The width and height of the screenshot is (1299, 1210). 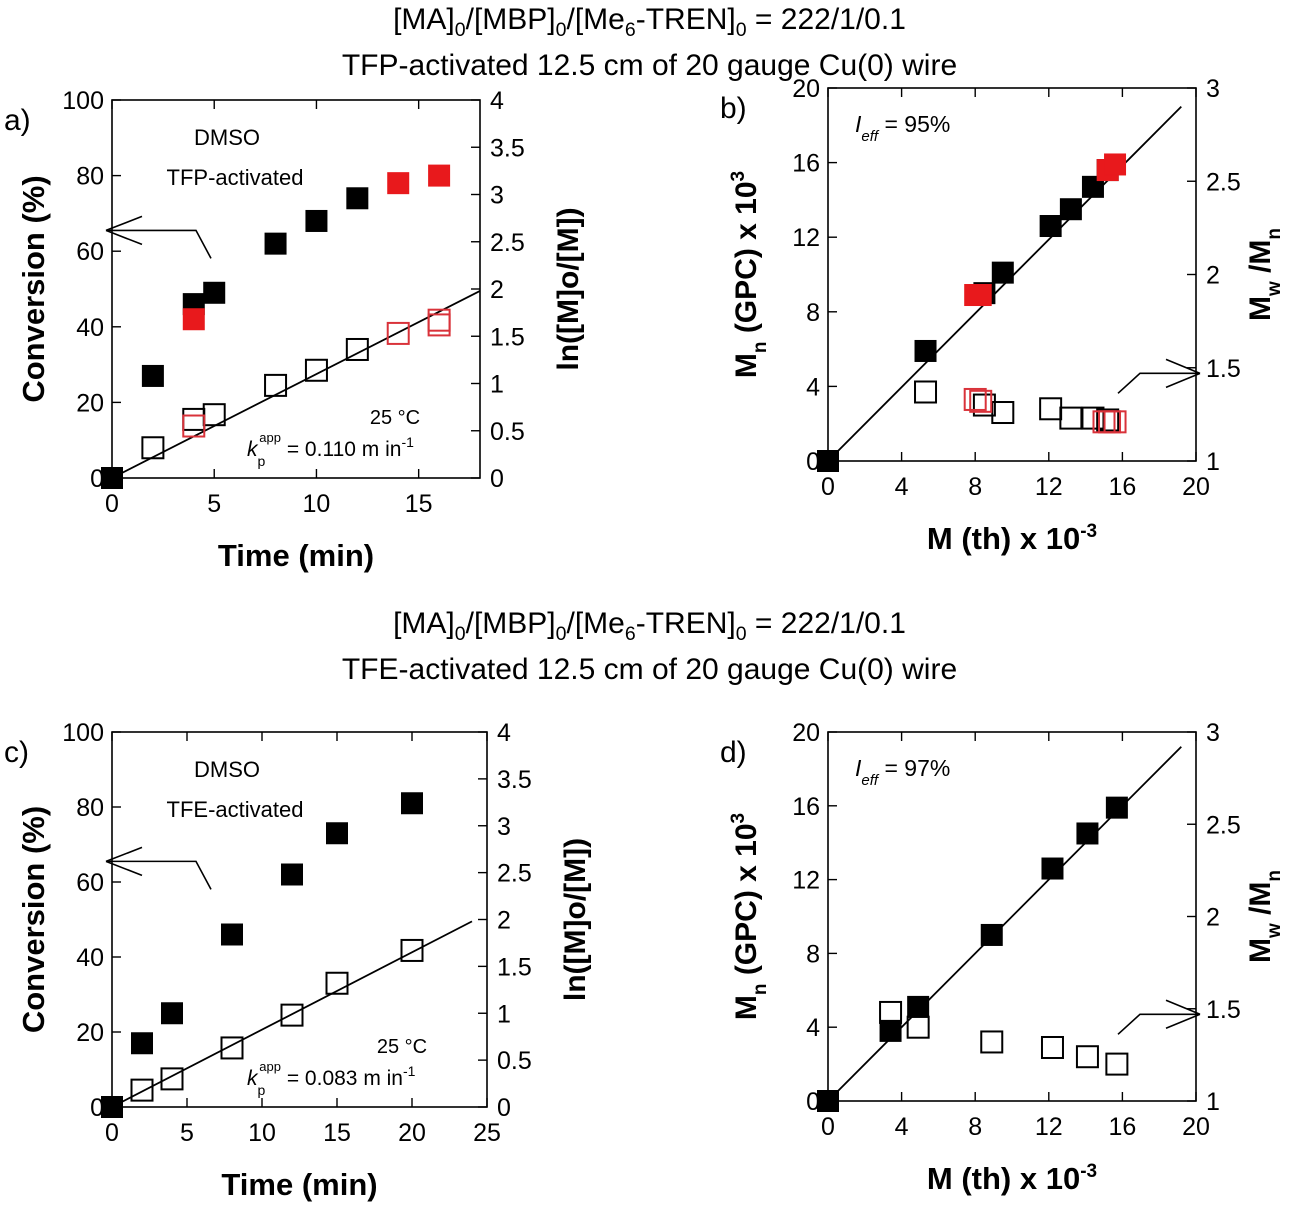 I want to click on y-tick-label: 12, so click(x=806, y=881).